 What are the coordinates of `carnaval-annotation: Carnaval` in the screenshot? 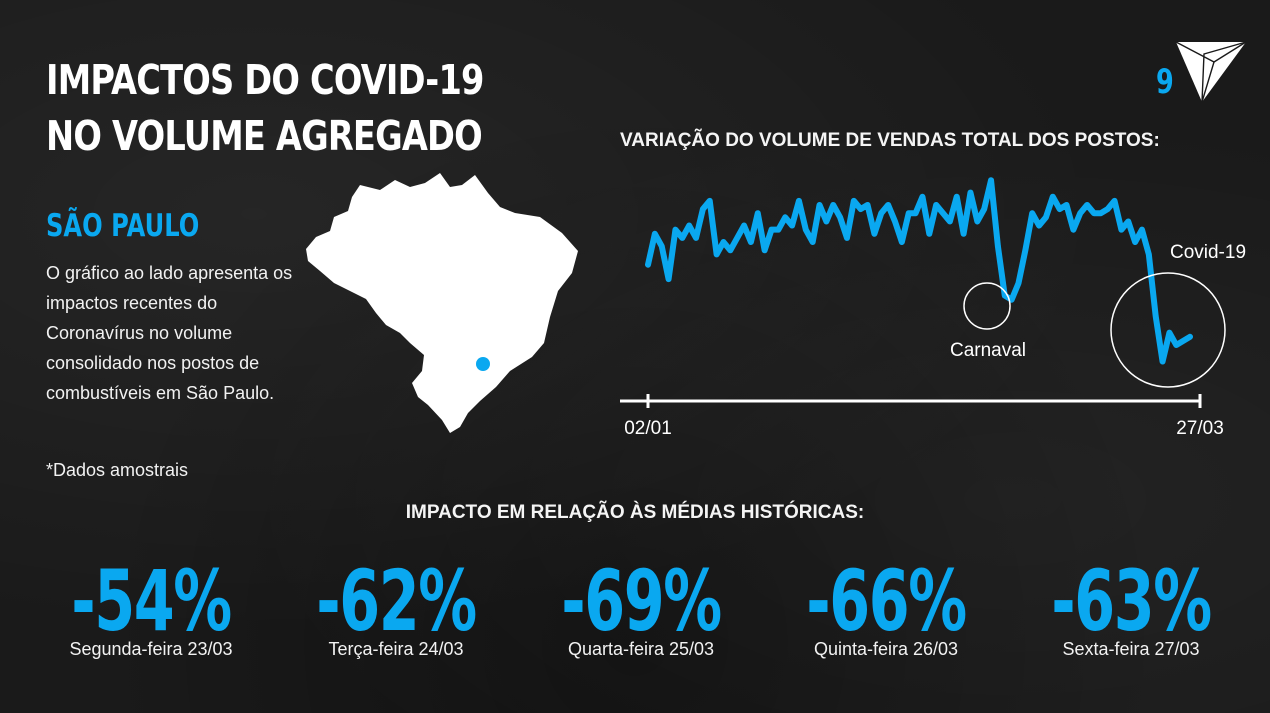 It's located at (988, 350).